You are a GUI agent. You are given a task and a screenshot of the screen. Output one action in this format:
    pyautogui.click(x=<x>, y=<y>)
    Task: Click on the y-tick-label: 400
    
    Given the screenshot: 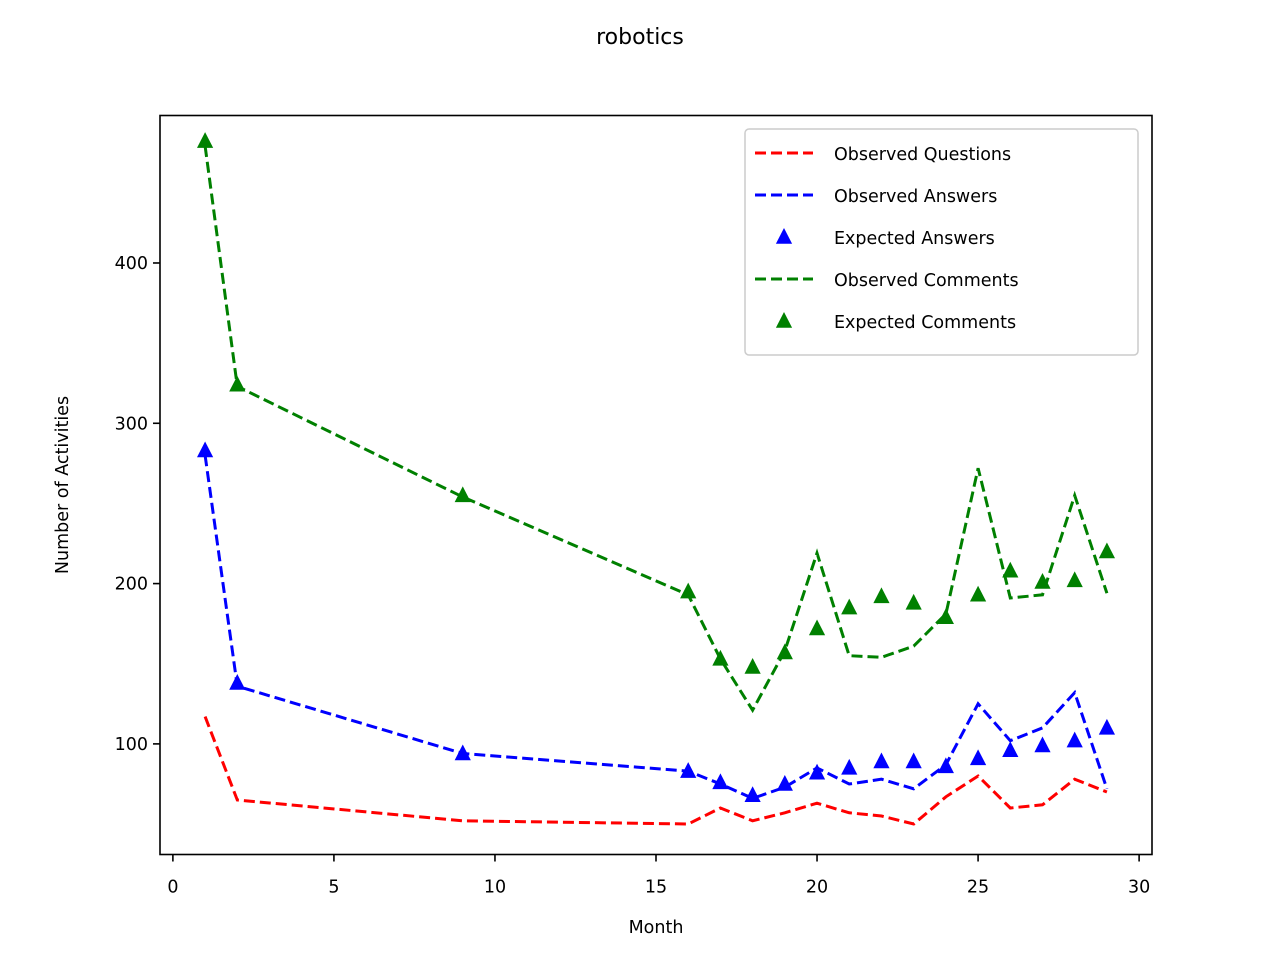 What is the action you would take?
    pyautogui.click(x=131, y=264)
    